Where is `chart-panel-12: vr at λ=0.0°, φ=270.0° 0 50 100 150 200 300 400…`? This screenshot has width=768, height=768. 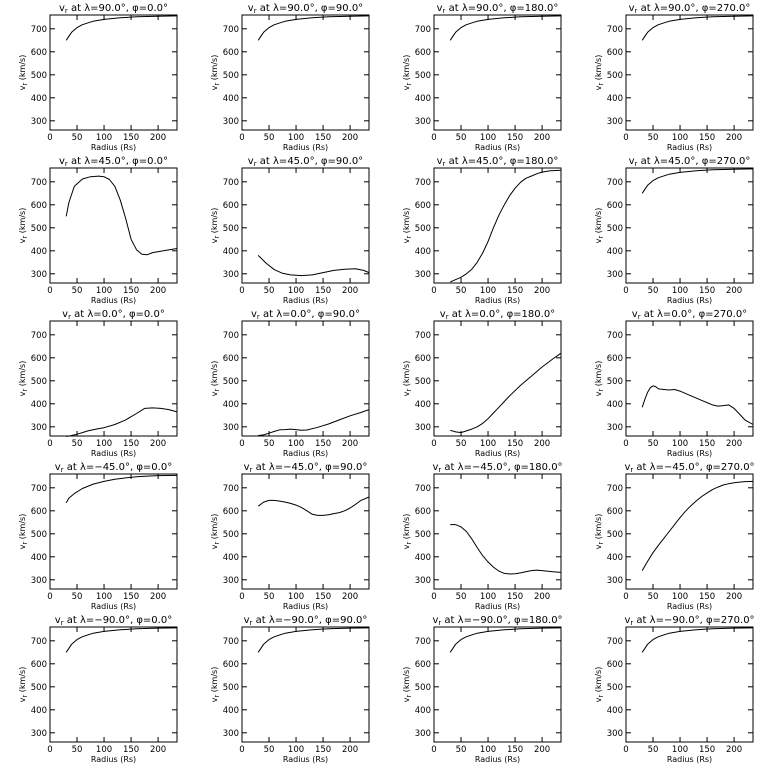 chart-panel-12: vr at λ=0.0°, φ=270.0° 0 50 100 150 200 300 400… is located at coordinates (674, 383).